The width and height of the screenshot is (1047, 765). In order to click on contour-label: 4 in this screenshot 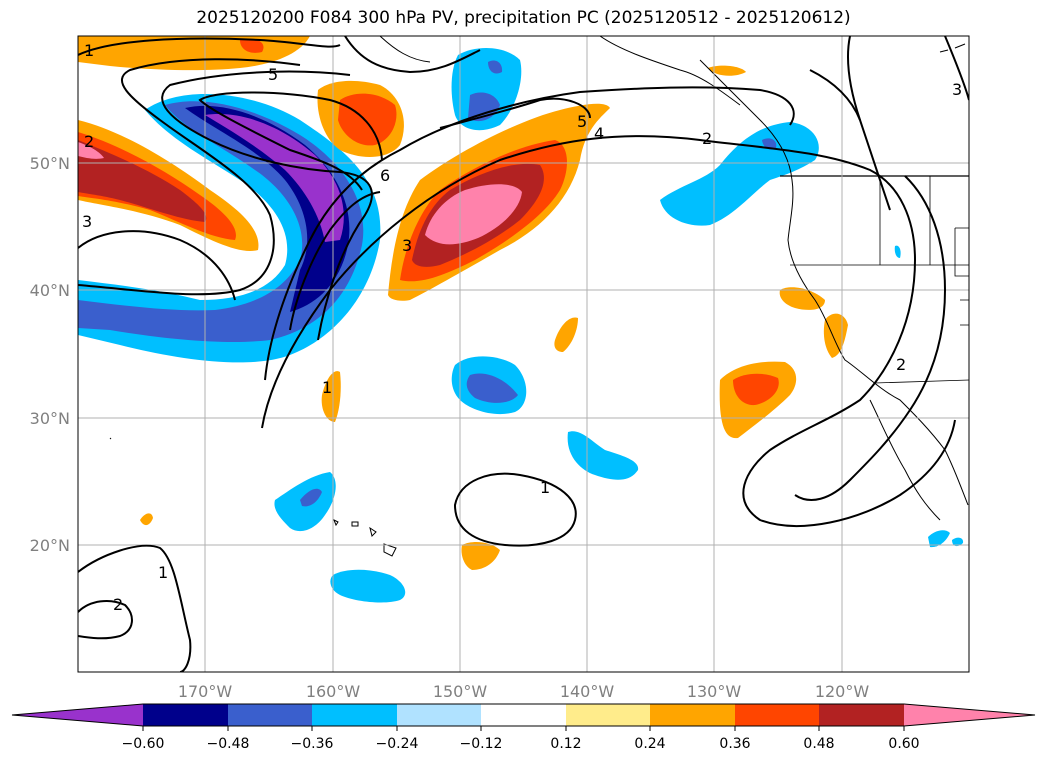, I will do `click(599, 133)`.